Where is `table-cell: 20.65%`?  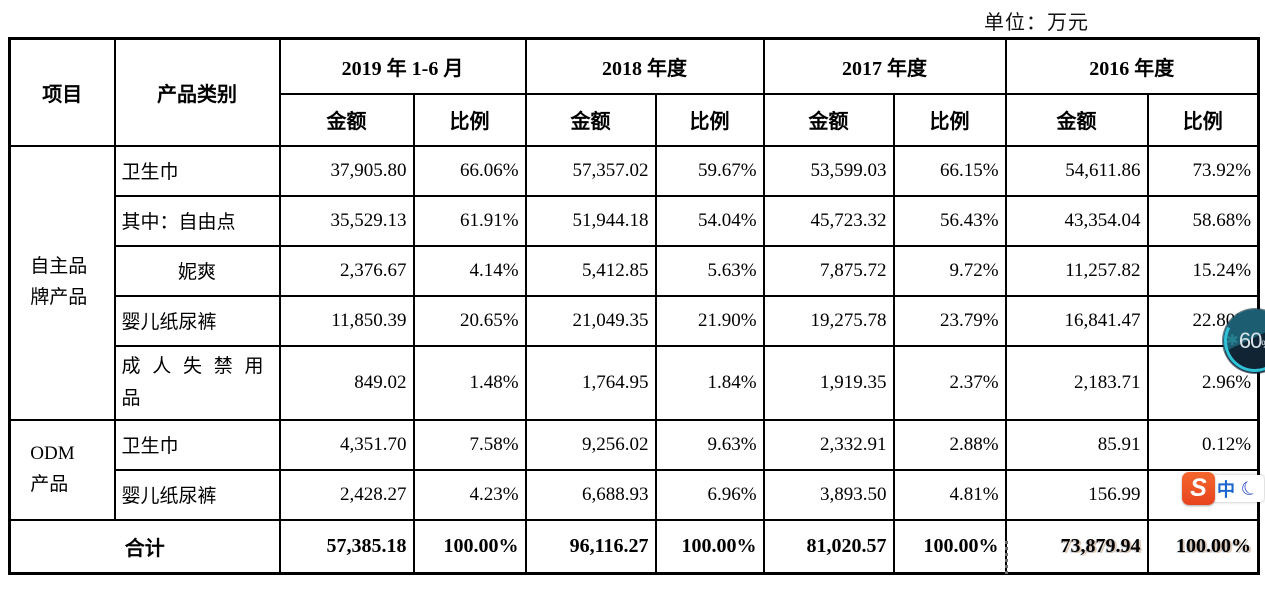
table-cell: 20.65% is located at coordinates (469, 320).